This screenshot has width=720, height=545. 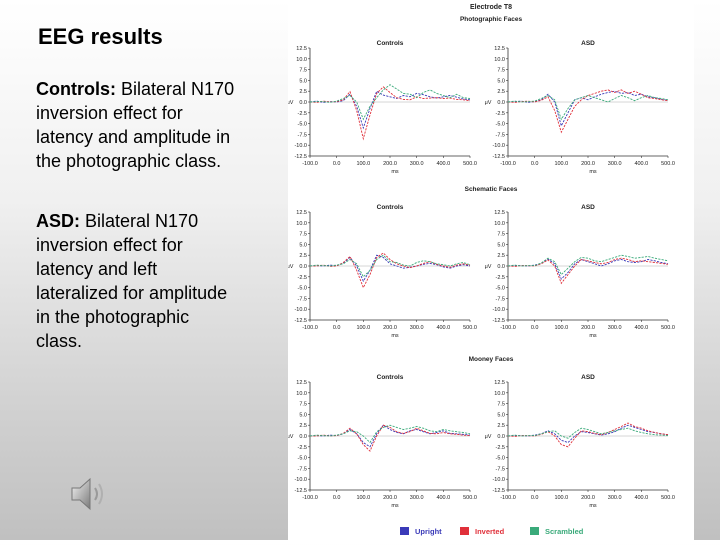 I want to click on y-tick-label: 5.0, so click(x=303, y=81).